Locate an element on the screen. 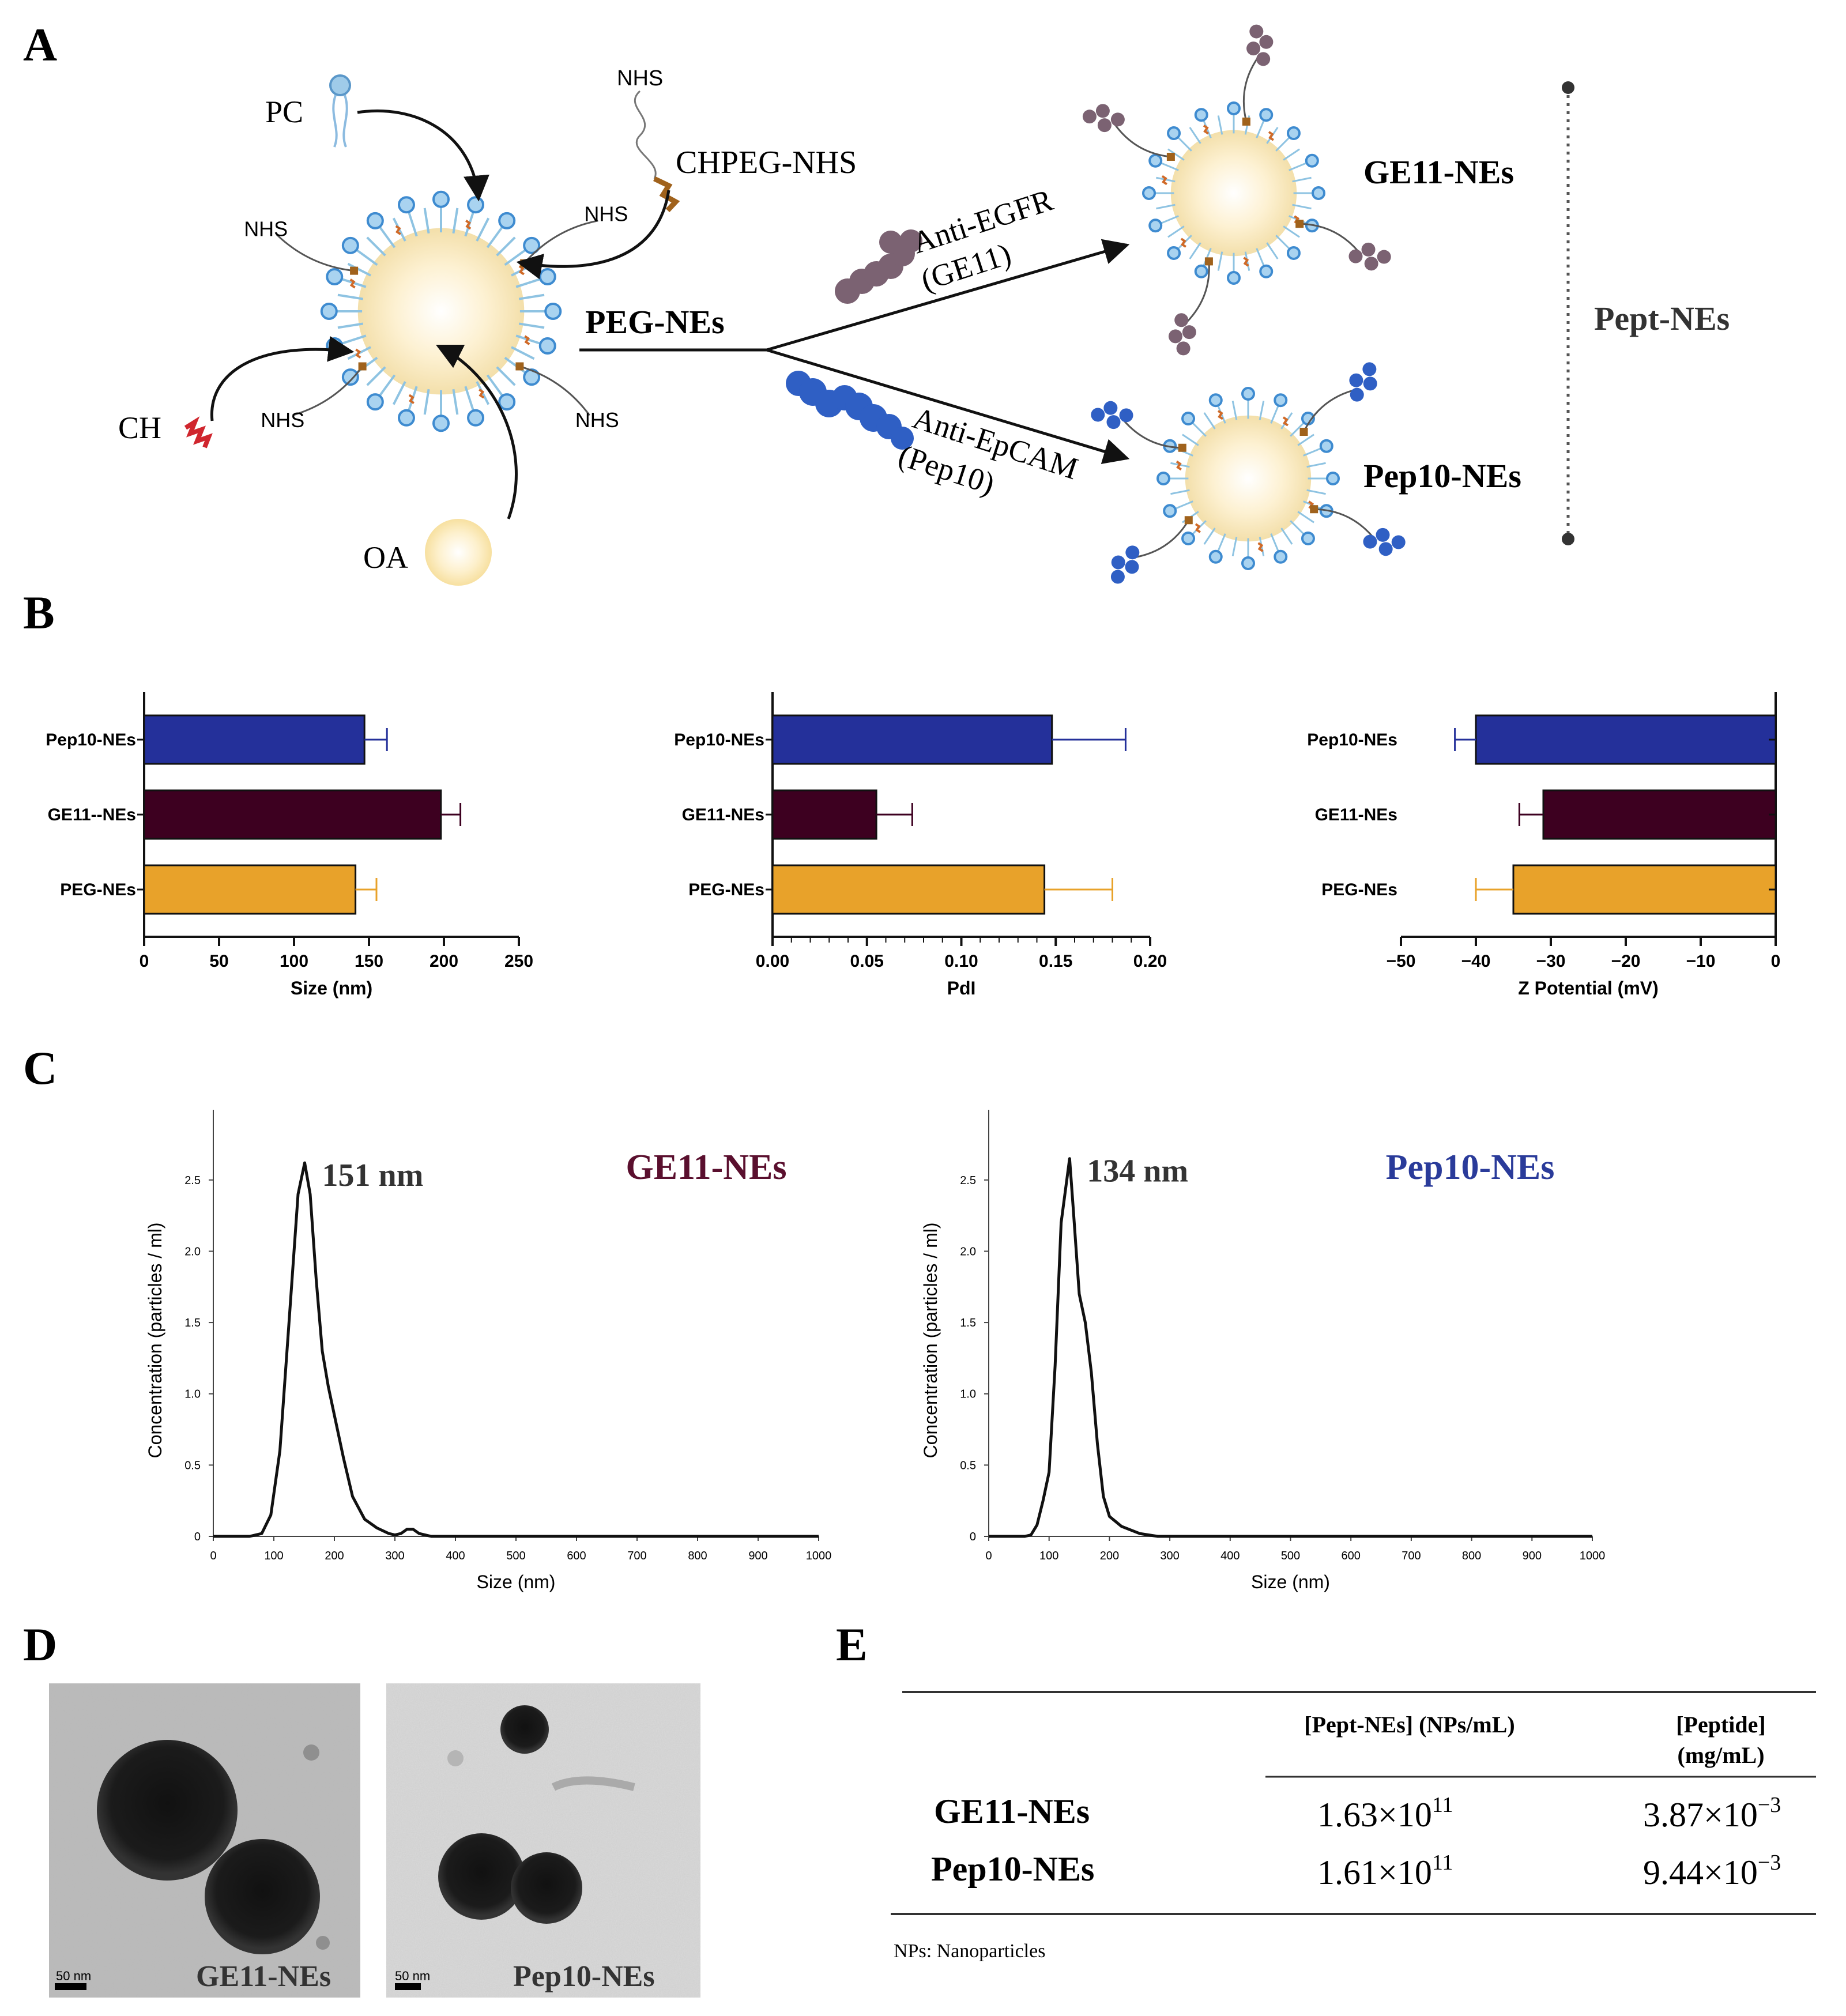 The width and height of the screenshot is (1846, 2016). x-tick-label: 300 is located at coordinates (394, 1556).